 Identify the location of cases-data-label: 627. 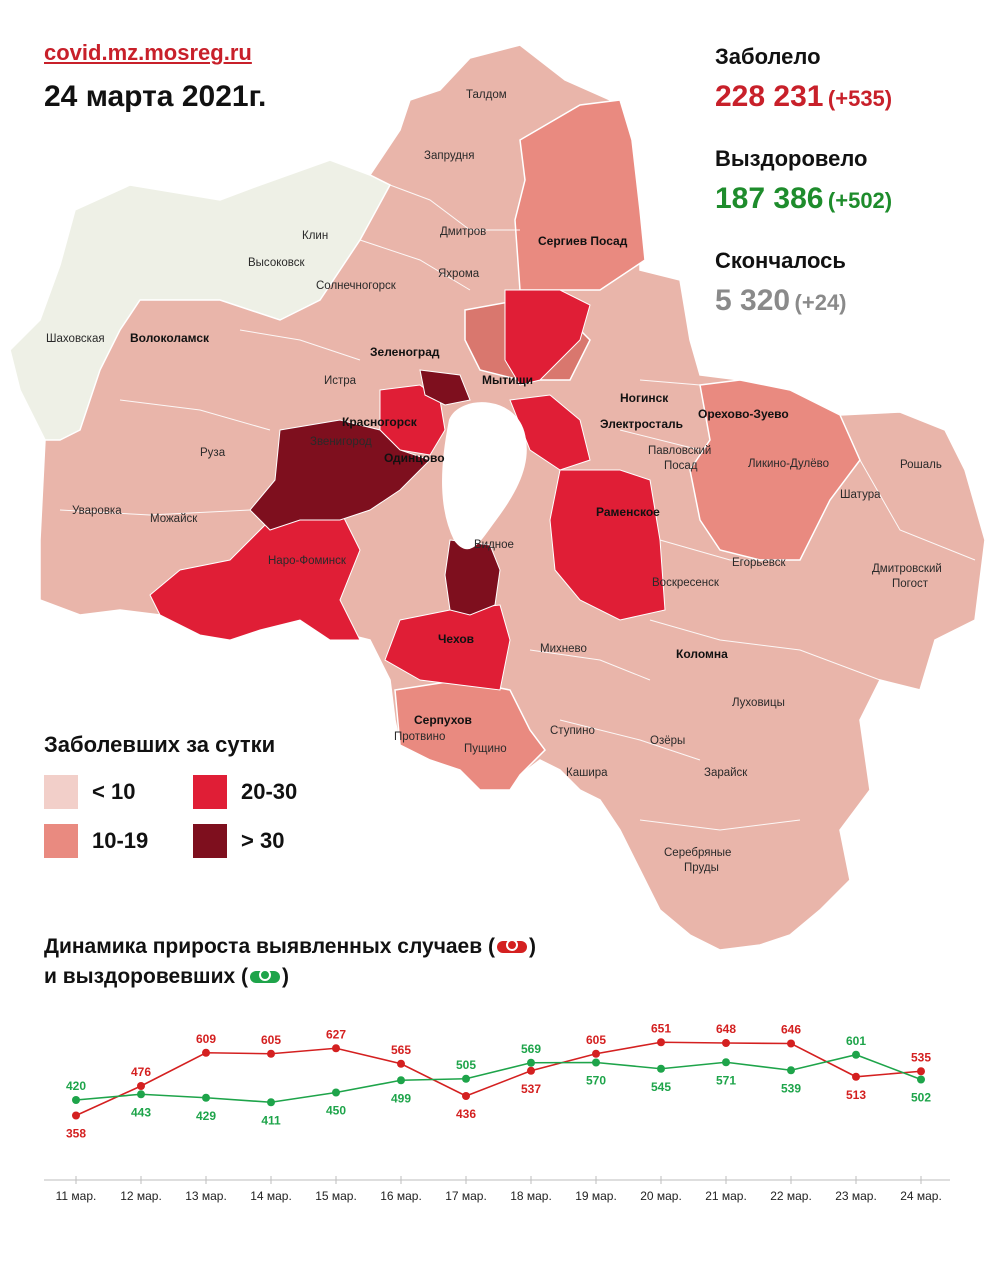
(336, 1034).